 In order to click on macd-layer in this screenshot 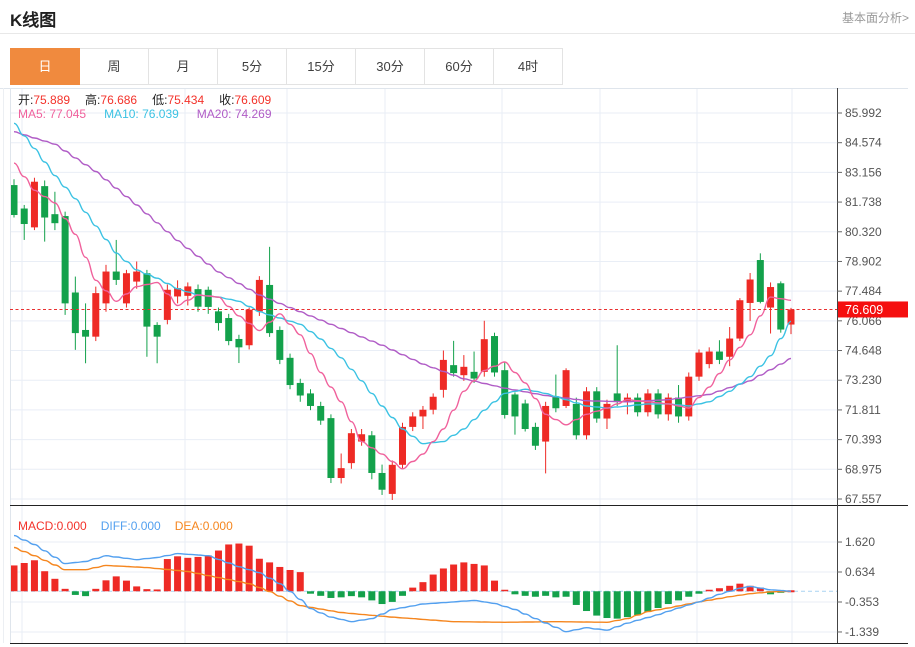, I will do `click(423, 583)`.